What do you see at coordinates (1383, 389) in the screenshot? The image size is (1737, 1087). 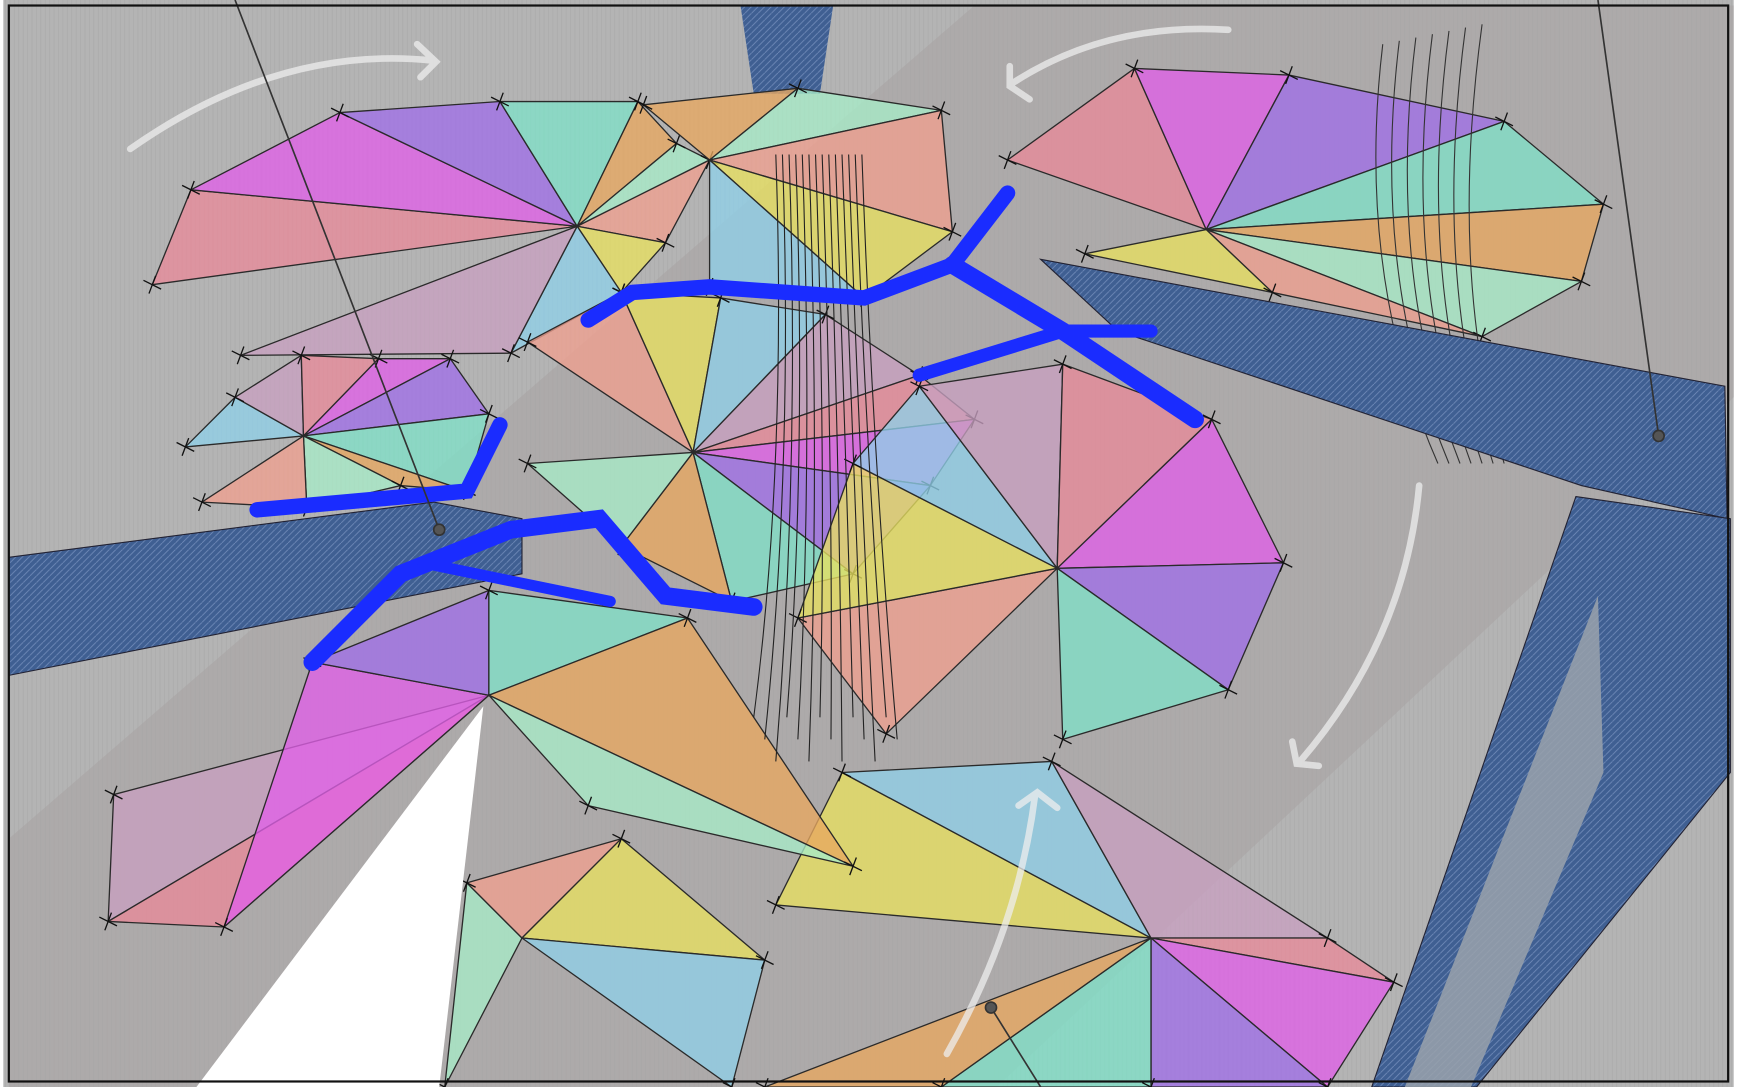 I see `right-beam` at bounding box center [1383, 389].